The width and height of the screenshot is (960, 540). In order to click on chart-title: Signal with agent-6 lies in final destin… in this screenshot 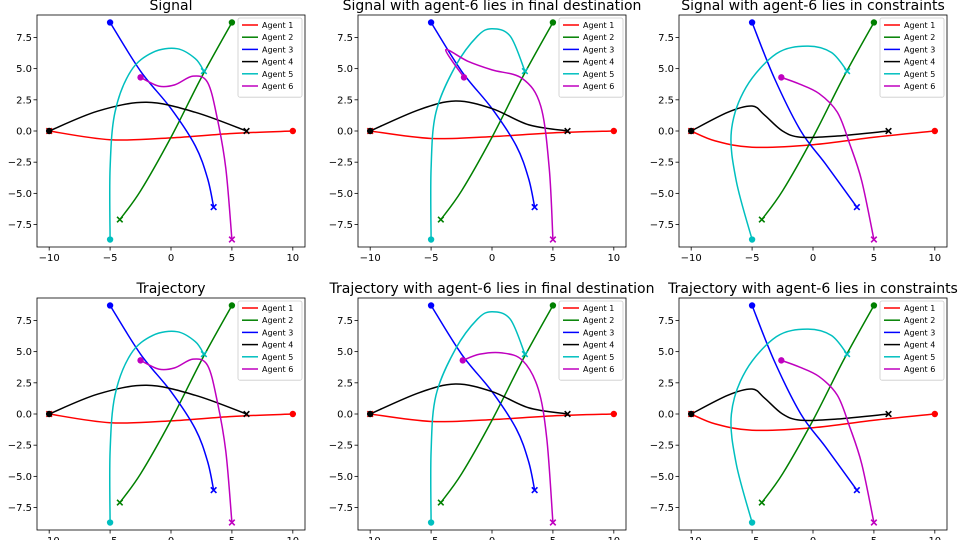, I will do `click(492, 7)`.